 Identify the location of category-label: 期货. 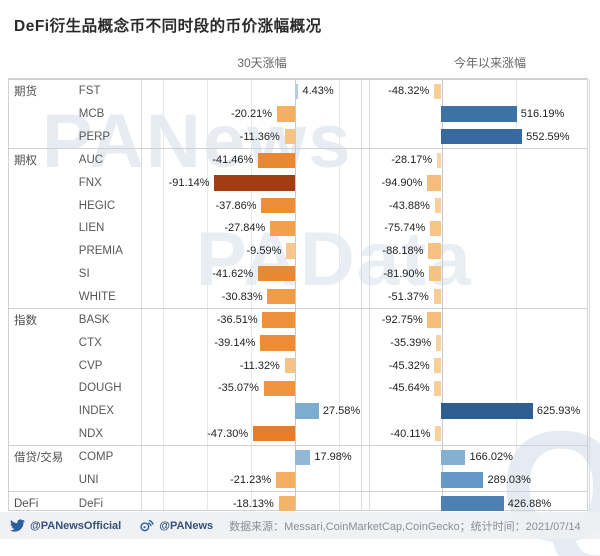
(25, 92).